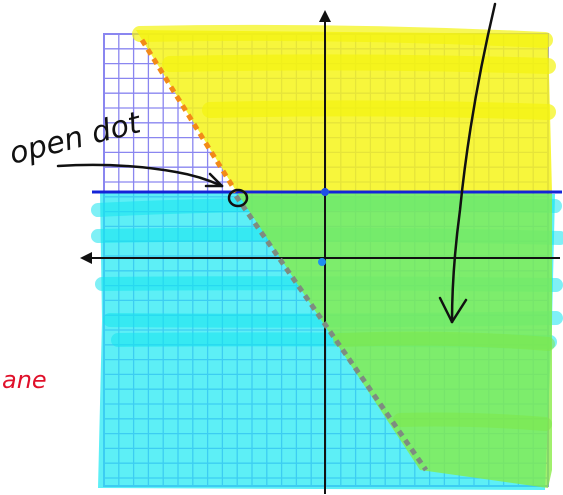  What do you see at coordinates (140, 175) in the screenshot?
I see `annotation-arrow-open-dot` at bounding box center [140, 175].